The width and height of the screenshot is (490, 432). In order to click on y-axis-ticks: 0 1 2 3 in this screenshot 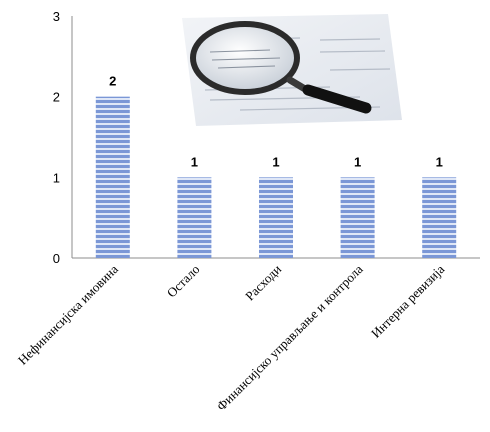, I will do `click(56, 137)`.